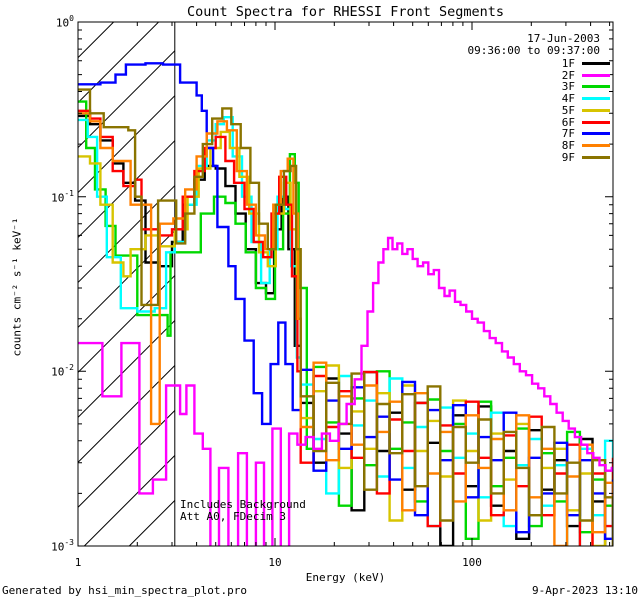 The image size is (640, 600). I want to click on annotation-attenuator-state: Att A0, FDecim 3, so click(233, 516).